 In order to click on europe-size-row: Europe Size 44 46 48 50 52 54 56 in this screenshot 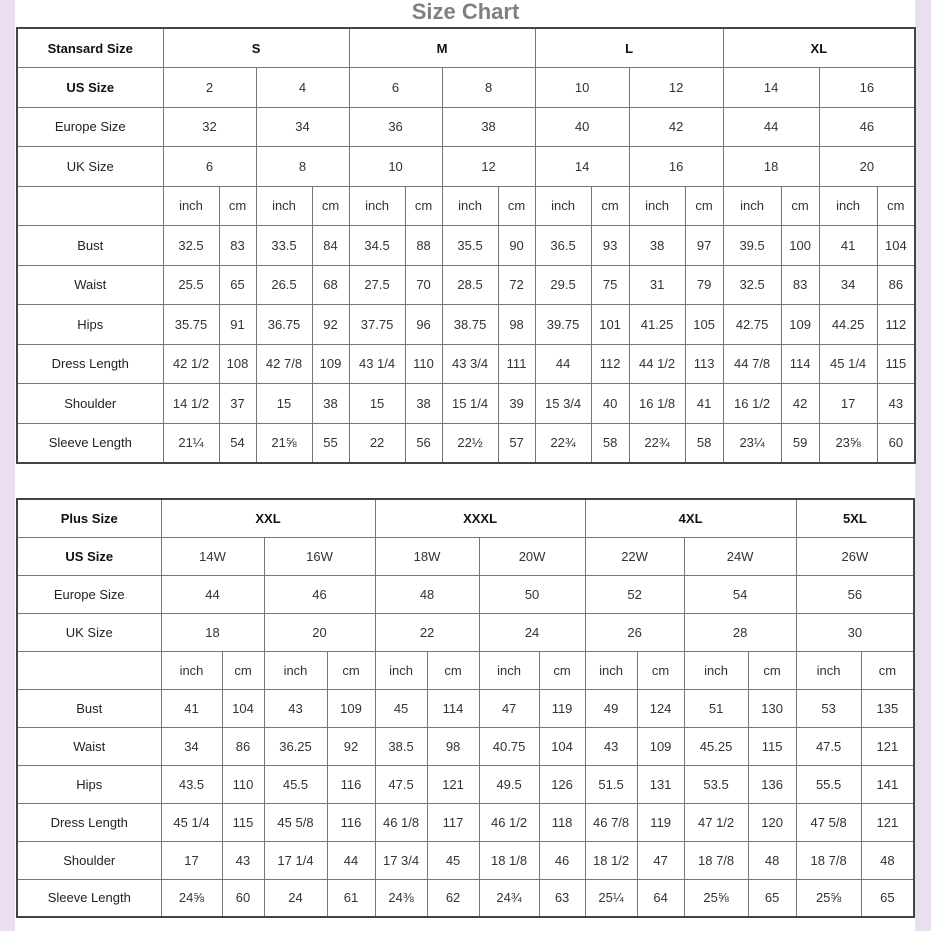, I will do `click(465, 594)`.